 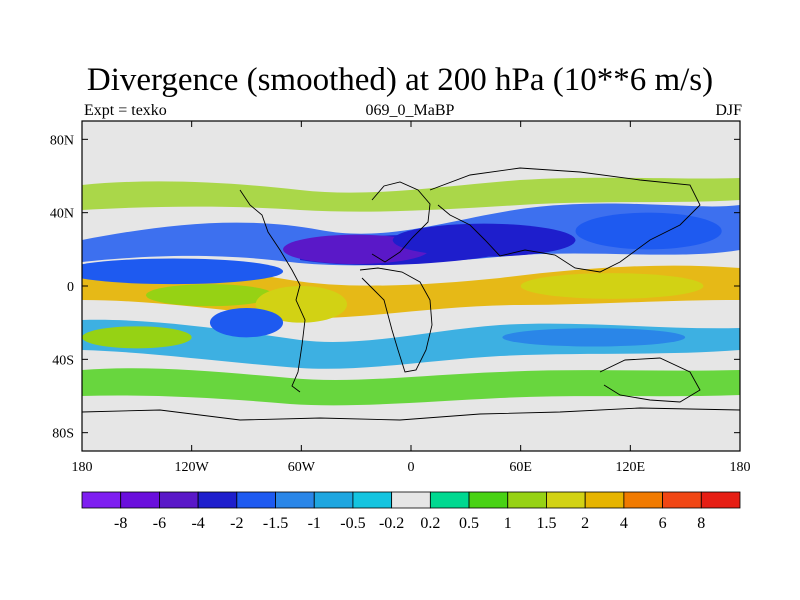 What do you see at coordinates (728, 110) in the screenshot?
I see `season-label: DJF` at bounding box center [728, 110].